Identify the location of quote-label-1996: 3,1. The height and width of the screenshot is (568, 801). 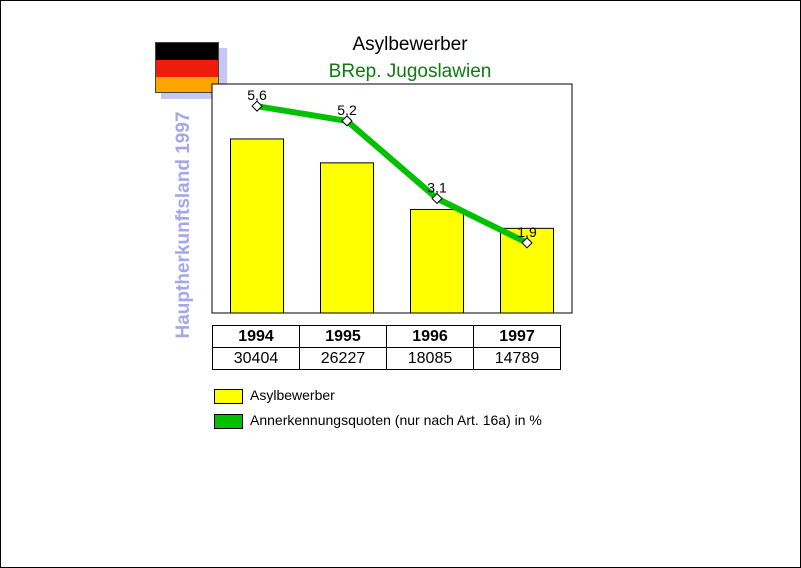
(437, 188).